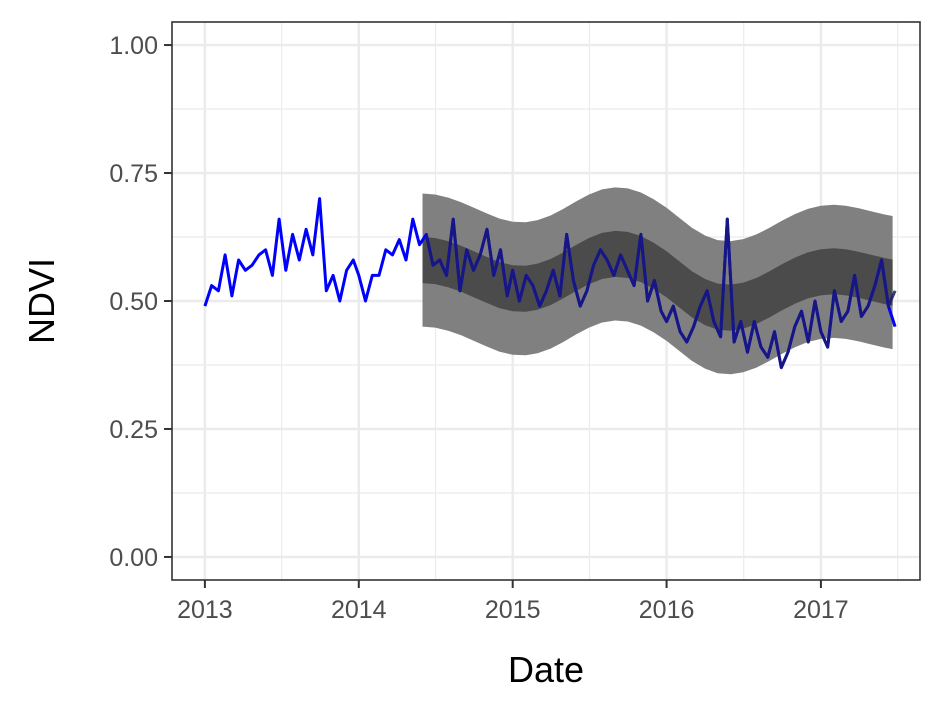  I want to click on forecast-overlay-line, so click(660, 293).